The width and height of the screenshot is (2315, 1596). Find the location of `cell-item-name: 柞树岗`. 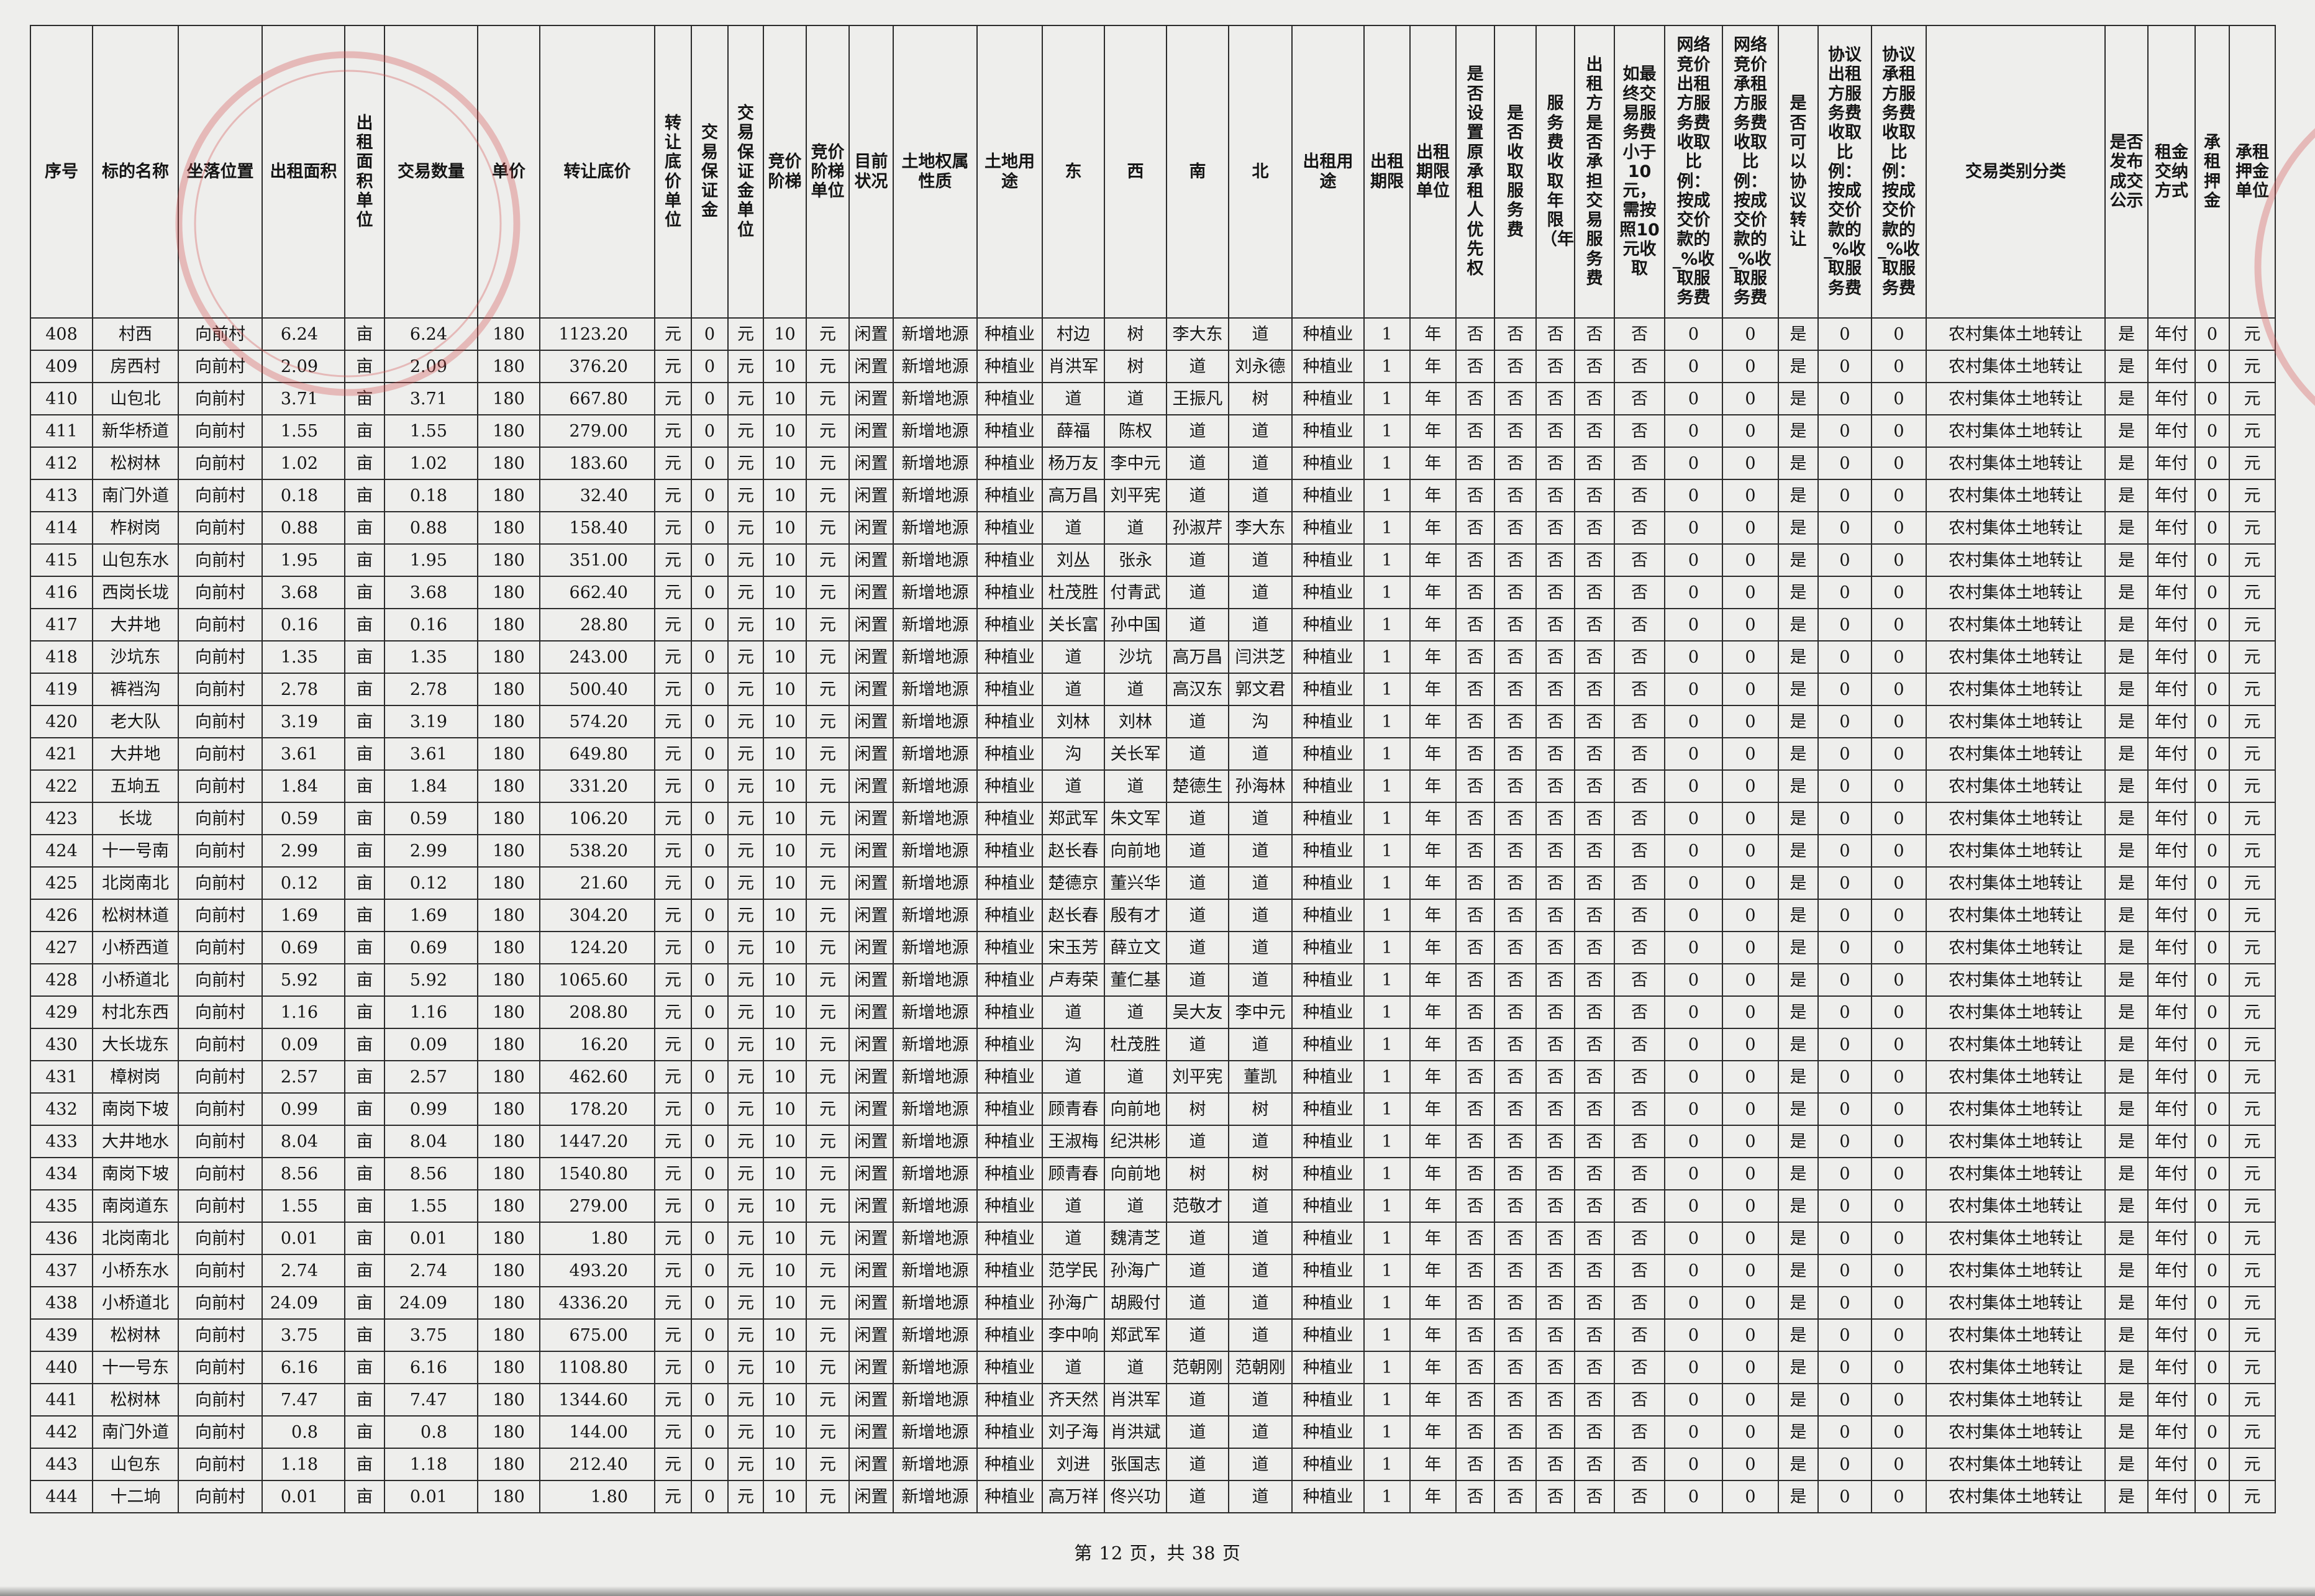

cell-item-name: 柞树岗 is located at coordinates (135, 528).